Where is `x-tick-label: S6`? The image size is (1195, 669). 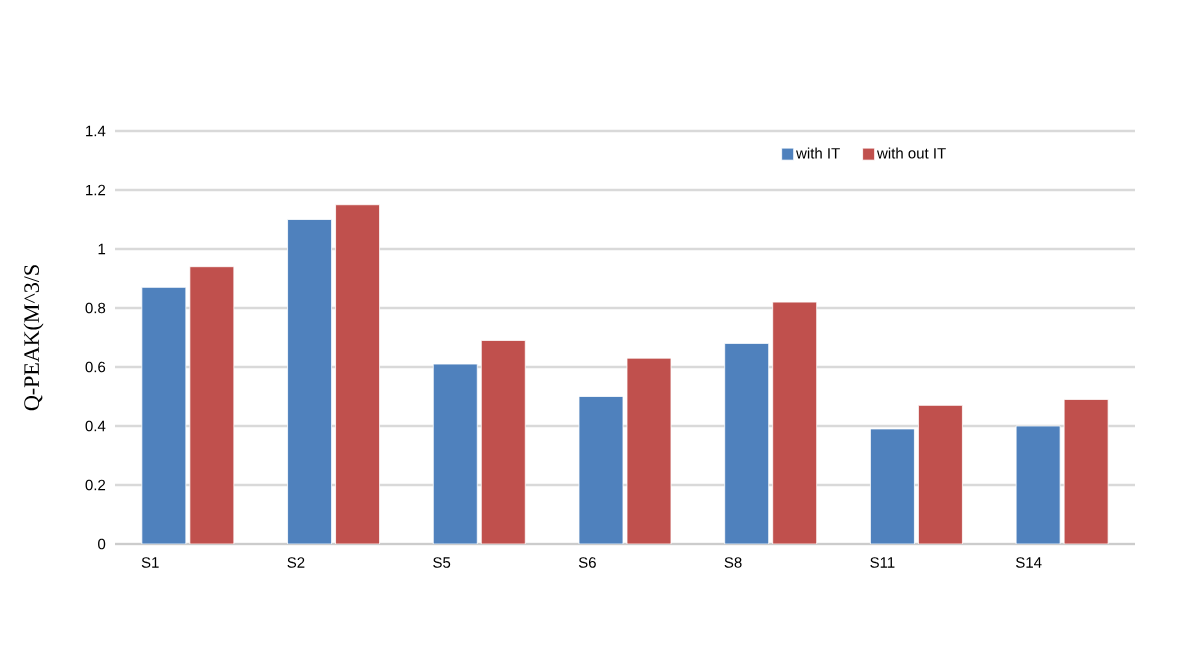
x-tick-label: S6 is located at coordinates (587, 562).